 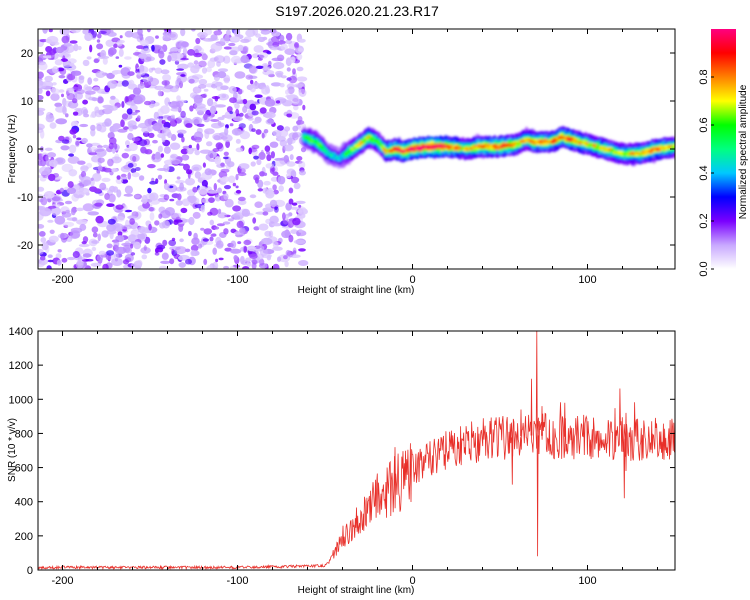 What do you see at coordinates (27, 102) in the screenshot?
I see `y-tick-label: 10` at bounding box center [27, 102].